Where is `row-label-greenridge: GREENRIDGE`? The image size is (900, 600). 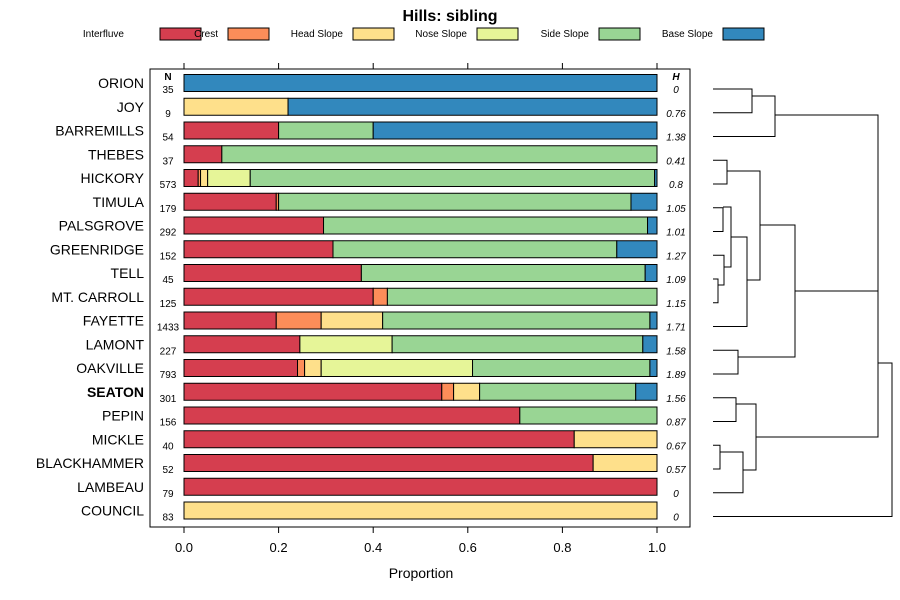 row-label-greenridge: GREENRIDGE is located at coordinates (97, 249).